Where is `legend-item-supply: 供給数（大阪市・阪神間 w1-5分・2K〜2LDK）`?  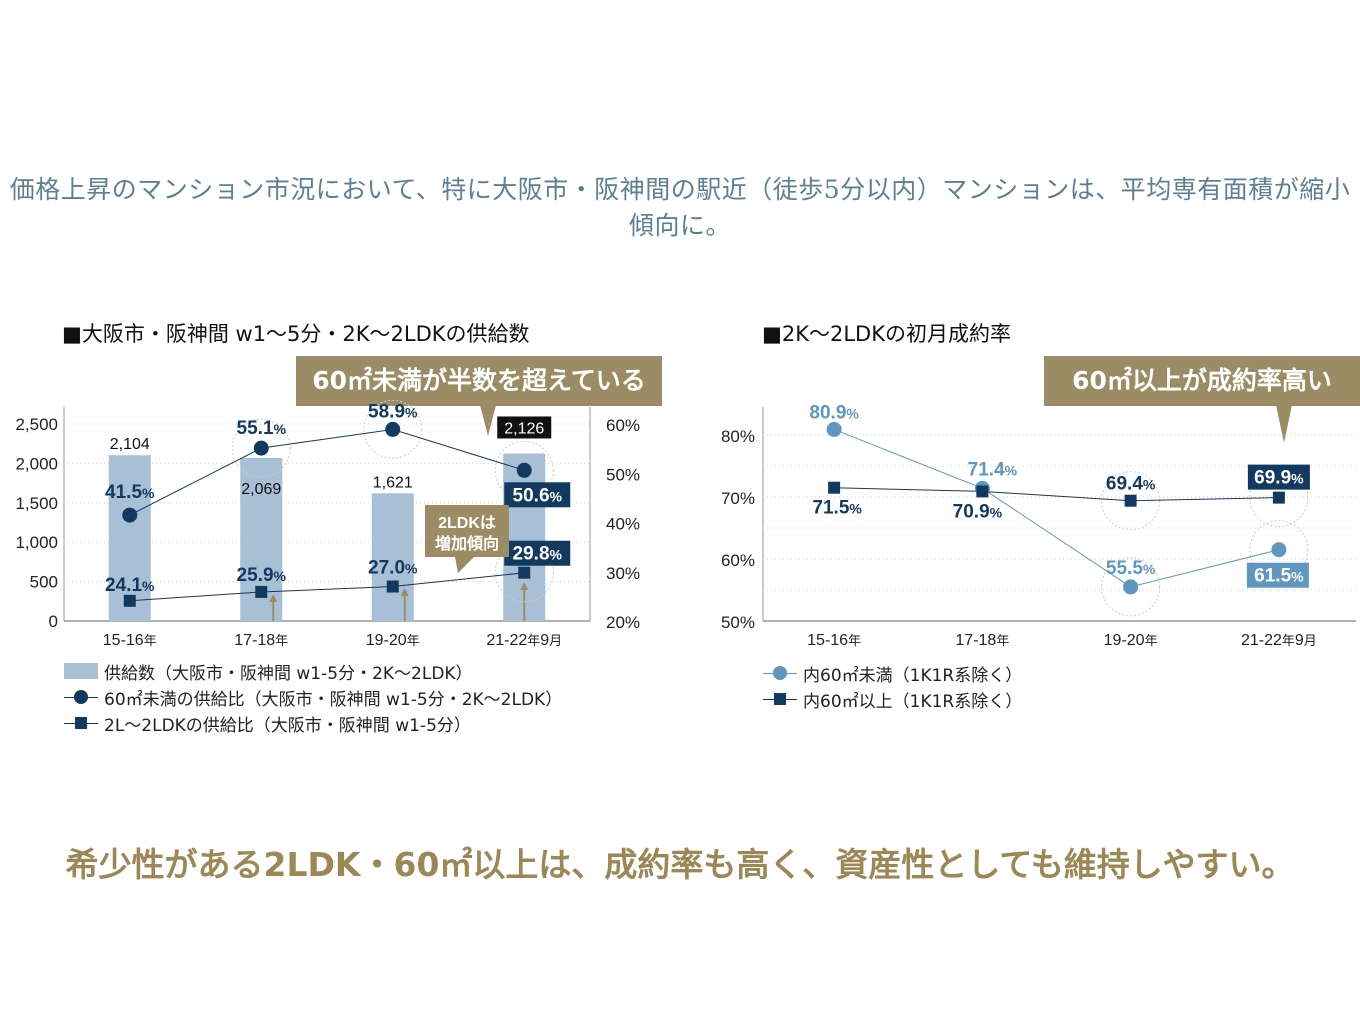
legend-item-supply: 供給数（大阪市・阪神間 w1-5分・2K〜2LDK） is located at coordinates (313, 671).